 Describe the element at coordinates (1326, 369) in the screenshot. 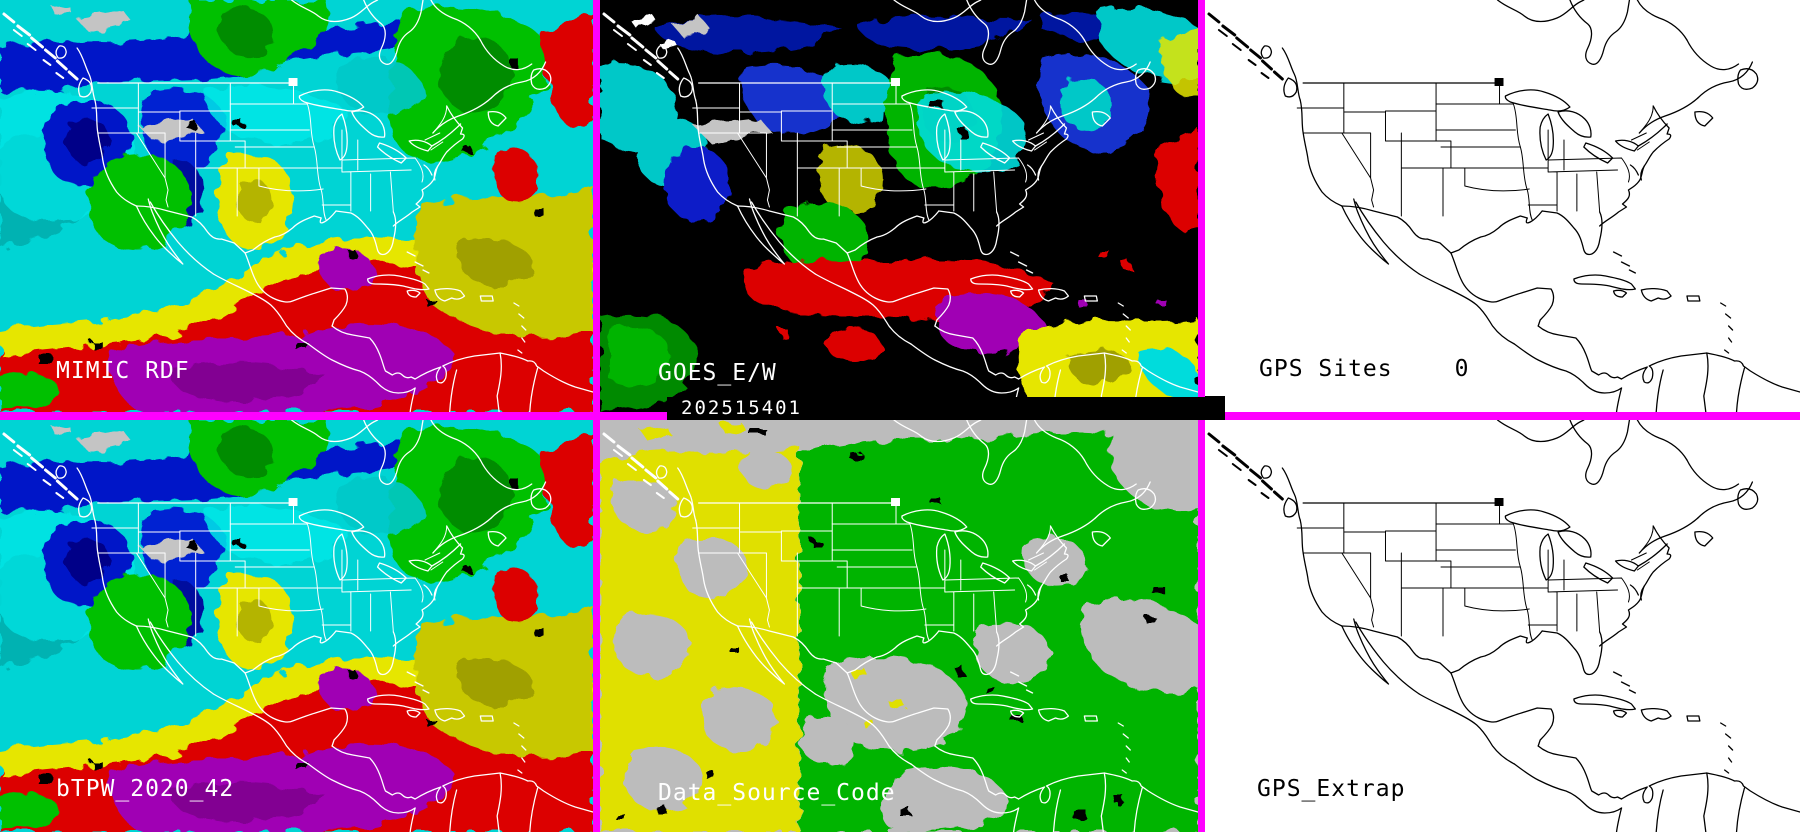

I see `gps-sites-label: GPS Sites` at that location.